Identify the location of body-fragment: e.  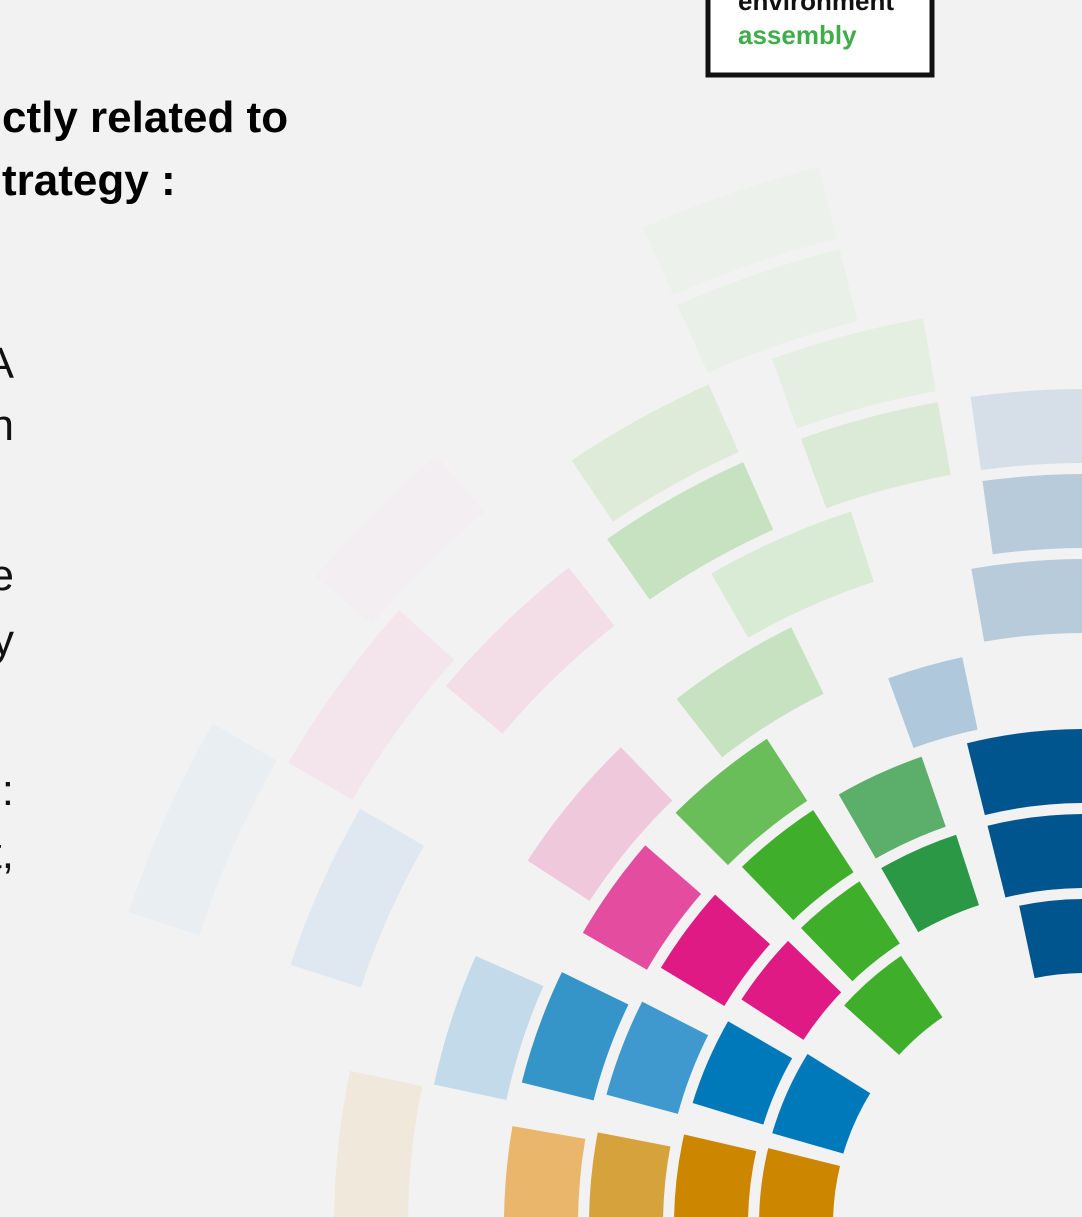
(7, 575).